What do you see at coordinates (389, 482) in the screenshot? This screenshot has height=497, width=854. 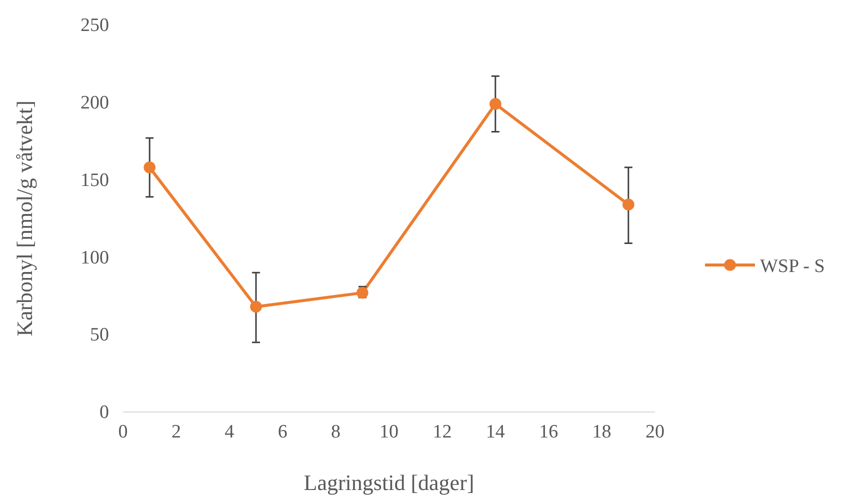 I see `x-axis-title: Lagringstid [dager]` at bounding box center [389, 482].